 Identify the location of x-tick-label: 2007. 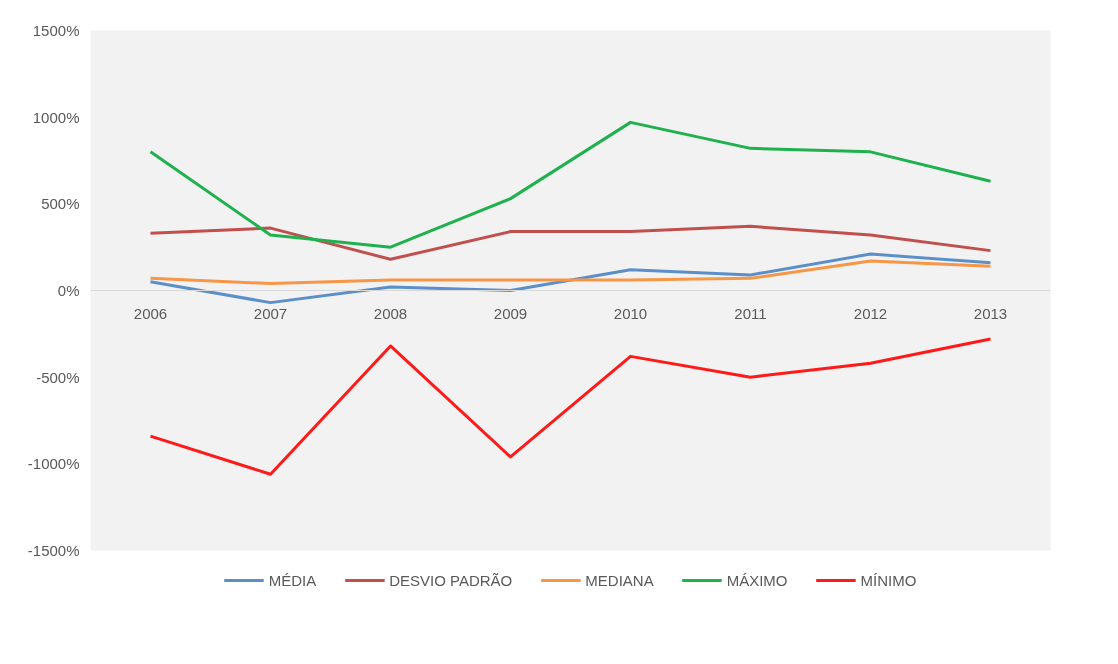
(270, 313).